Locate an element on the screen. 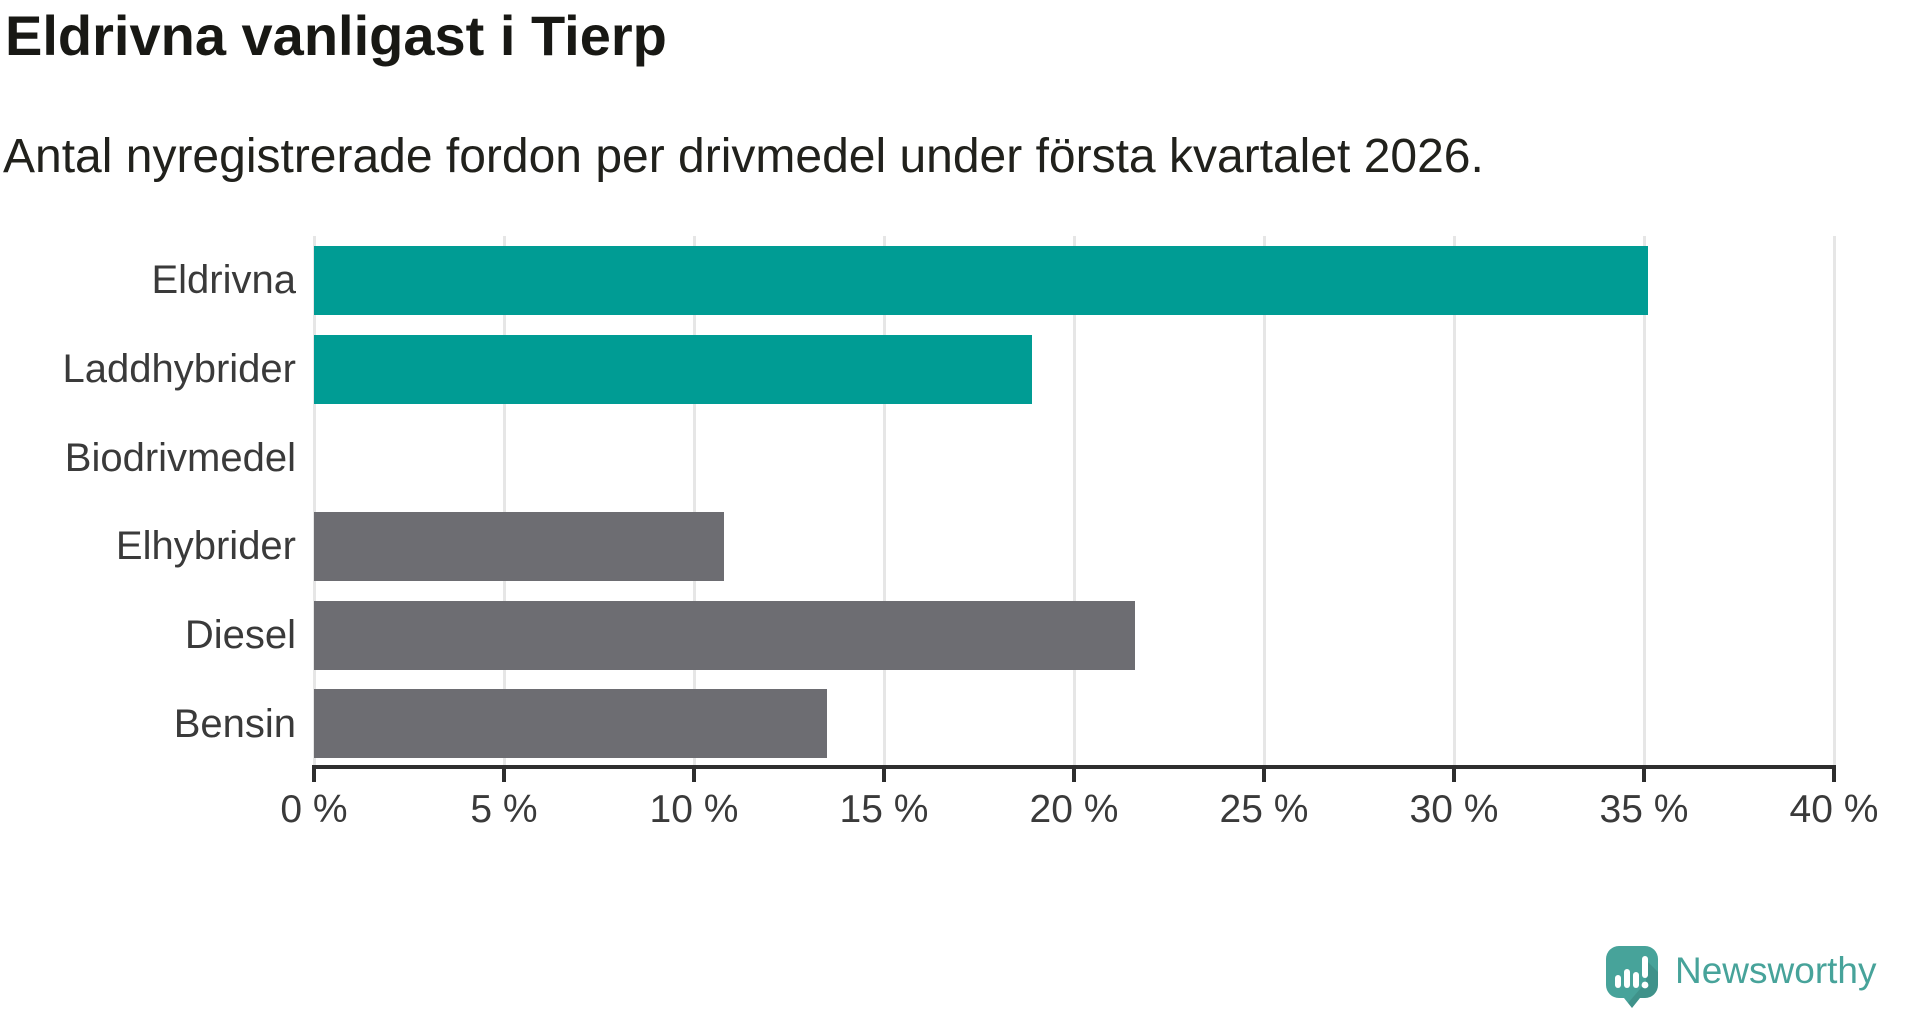 This screenshot has height=1010, width=1920. newsworthy-logo: Newsworthy is located at coordinates (1741, 977).